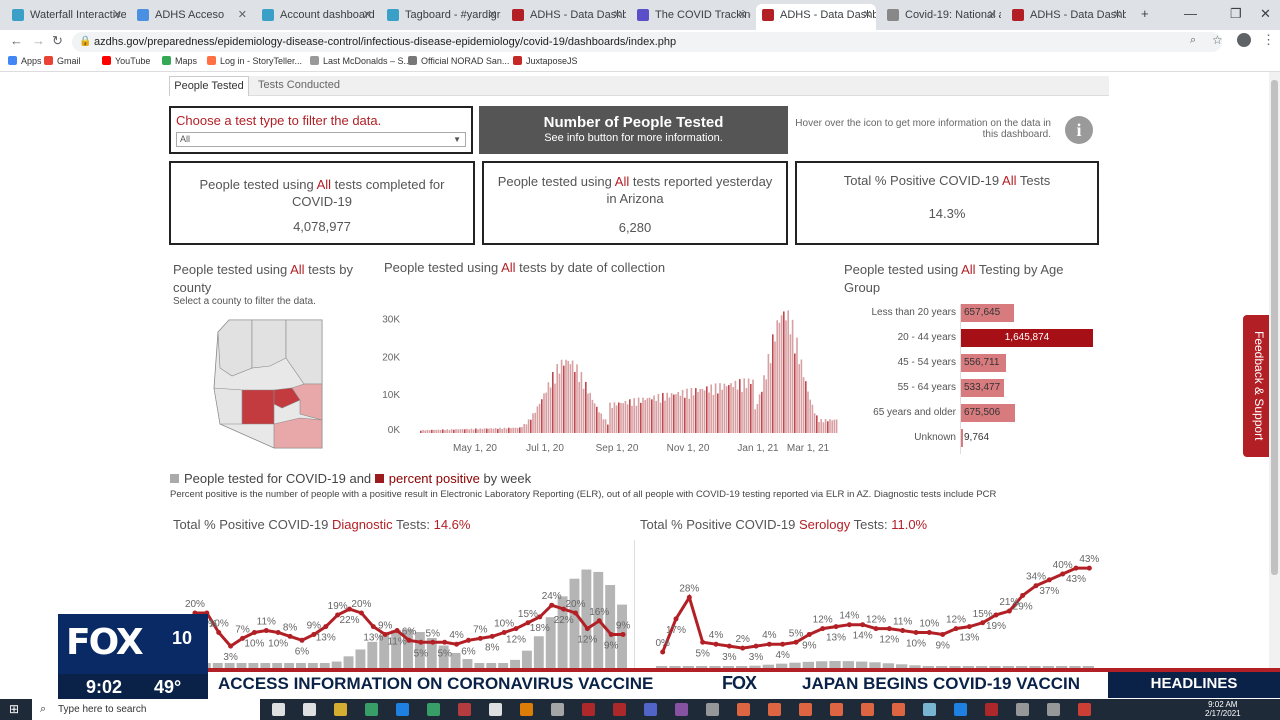 This screenshot has width=1280, height=720. What do you see at coordinates (974, 439) in the screenshot?
I see `age-bar-row: Unknown 9,764` at bounding box center [974, 439].